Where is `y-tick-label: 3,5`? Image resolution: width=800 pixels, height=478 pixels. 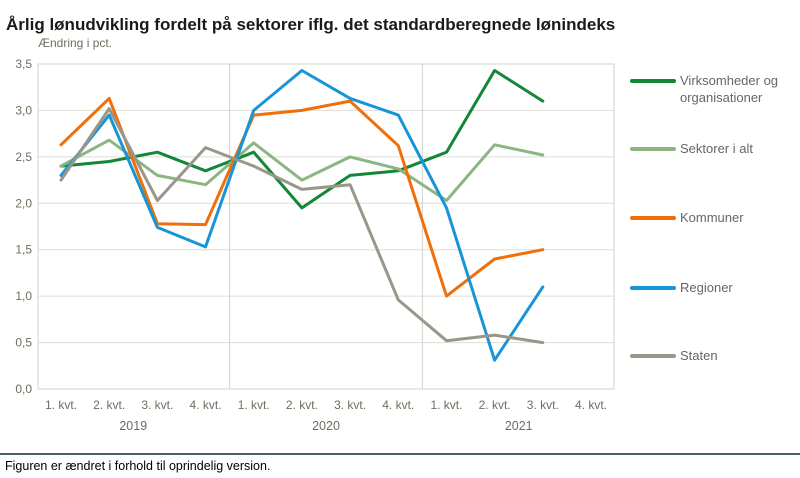 y-tick-label: 3,5 is located at coordinates (23, 64).